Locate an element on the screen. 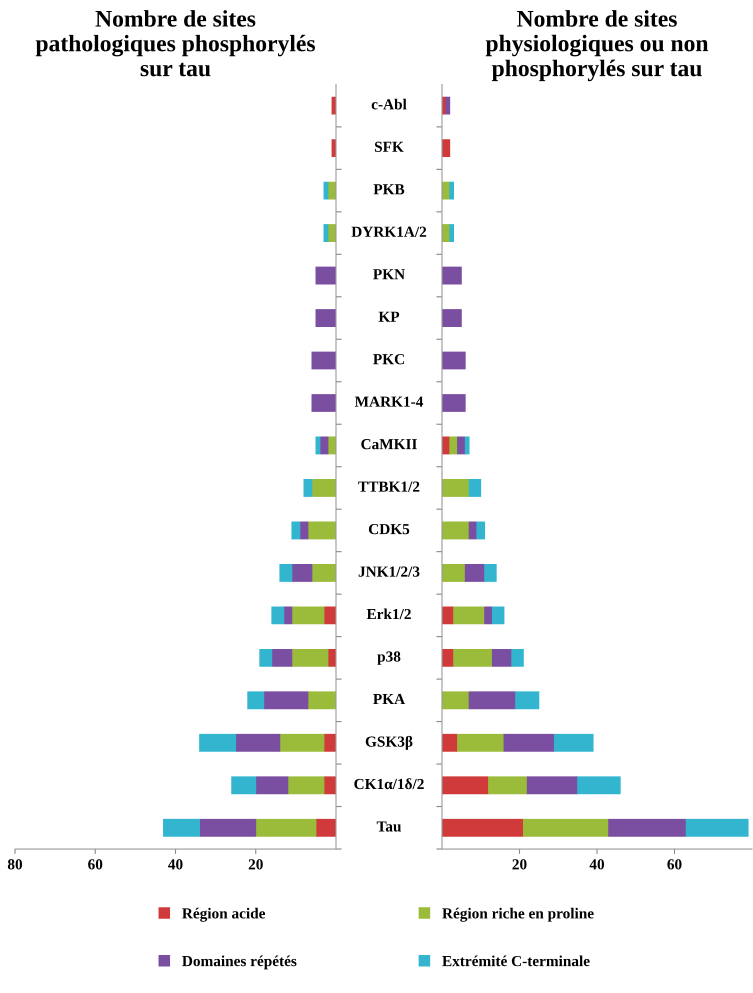  y-tick-label: Tau is located at coordinates (389, 826).